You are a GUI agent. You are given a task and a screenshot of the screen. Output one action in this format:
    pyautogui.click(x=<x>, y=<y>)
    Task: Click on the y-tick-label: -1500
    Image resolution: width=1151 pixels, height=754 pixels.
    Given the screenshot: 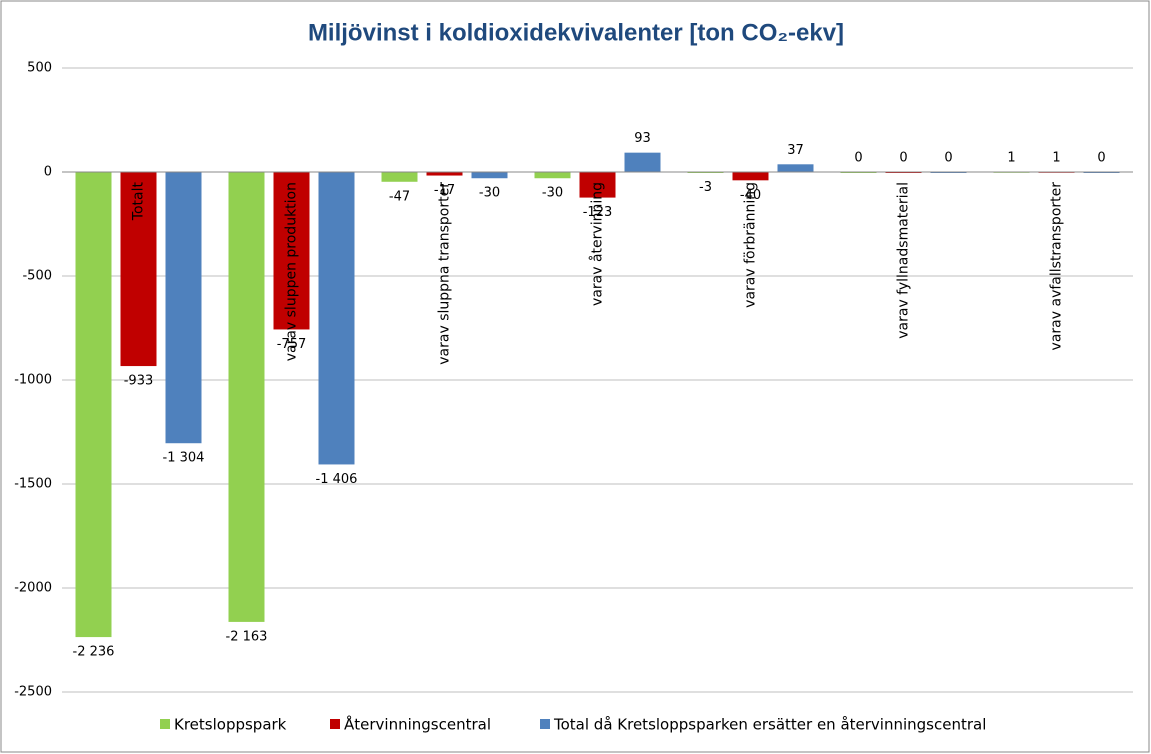 What is the action you would take?
    pyautogui.click(x=33, y=484)
    